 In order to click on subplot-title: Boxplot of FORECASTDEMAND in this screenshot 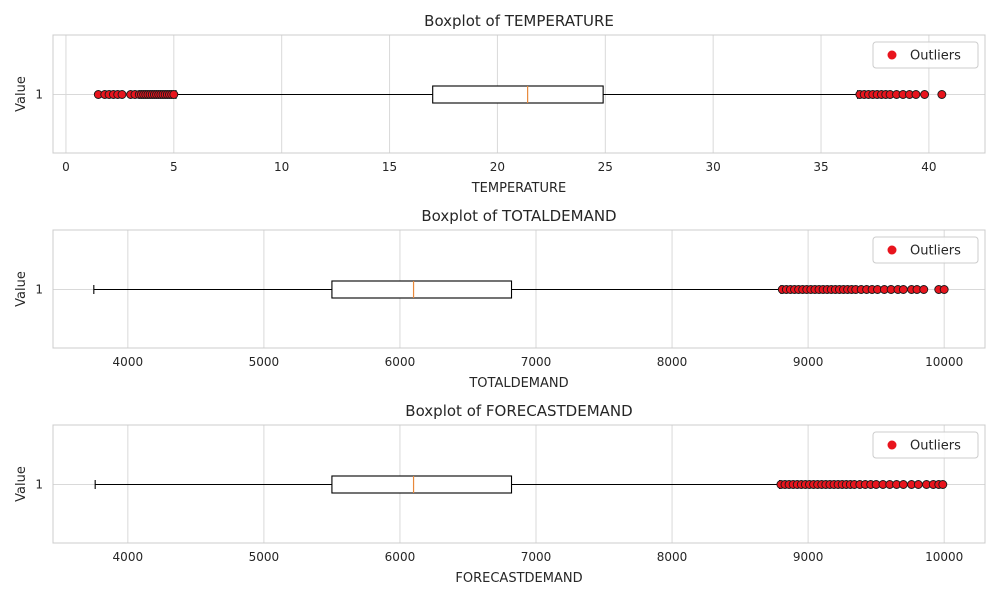, I will do `click(518, 411)`.